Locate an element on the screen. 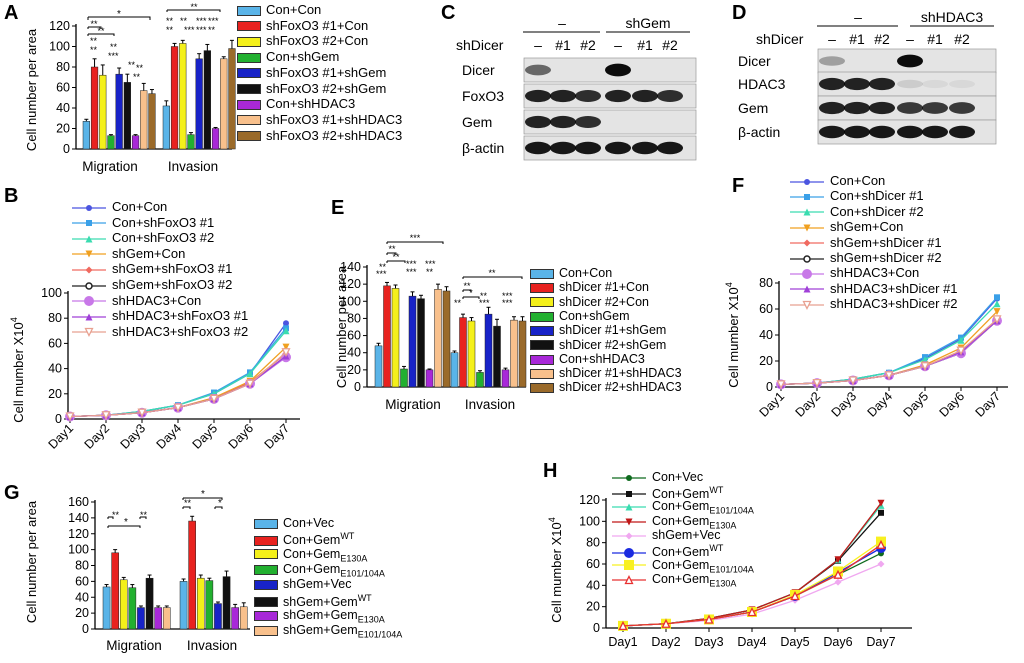 This screenshot has width=1024, height=663. legend-item: shFoxO3 #1+Con is located at coordinates (302, 25).